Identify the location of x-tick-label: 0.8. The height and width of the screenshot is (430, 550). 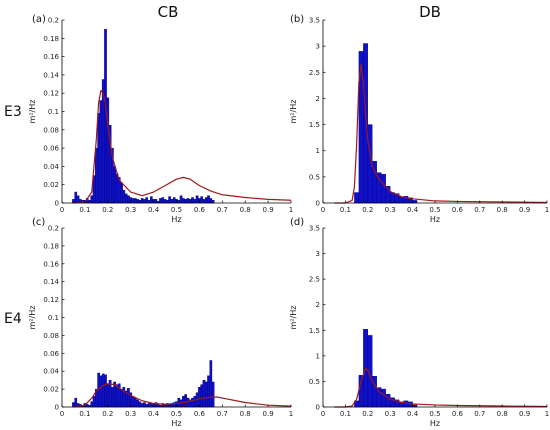
(502, 210).